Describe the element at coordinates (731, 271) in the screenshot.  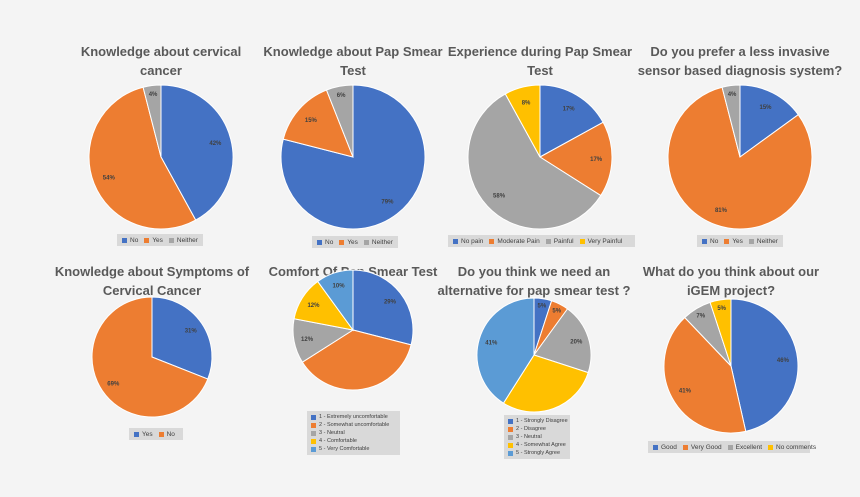
I see `chart-title-line: What do you think about our` at that location.